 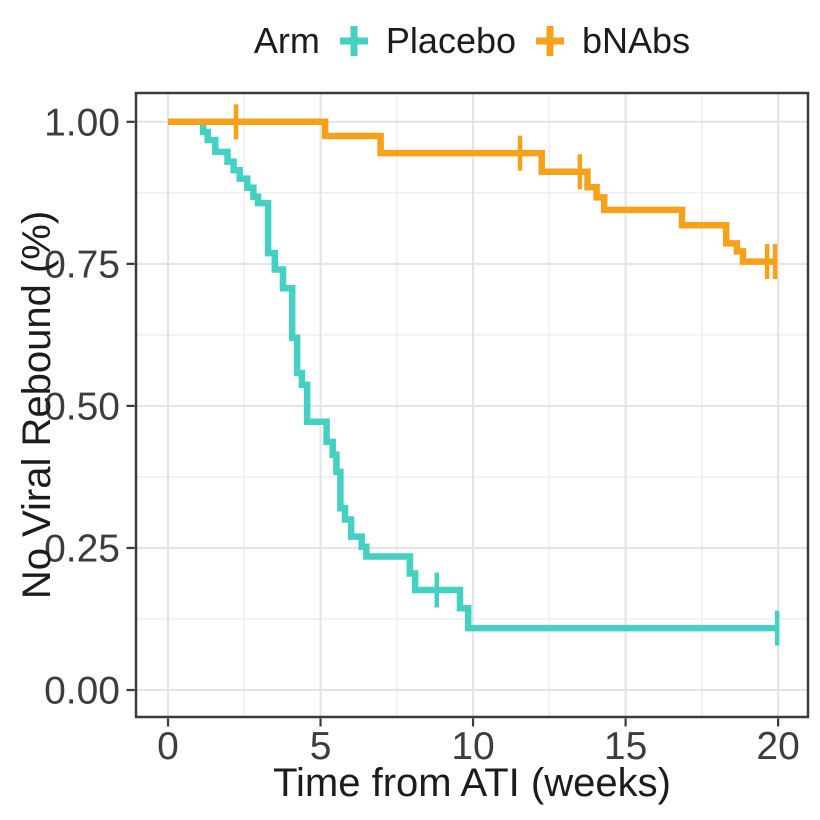 I want to click on legend: Arm Placebo bNAbs, so click(x=472, y=41).